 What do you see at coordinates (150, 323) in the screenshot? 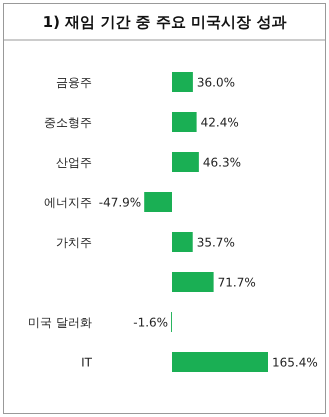
I see `data-label: -1.6%` at bounding box center [150, 323].